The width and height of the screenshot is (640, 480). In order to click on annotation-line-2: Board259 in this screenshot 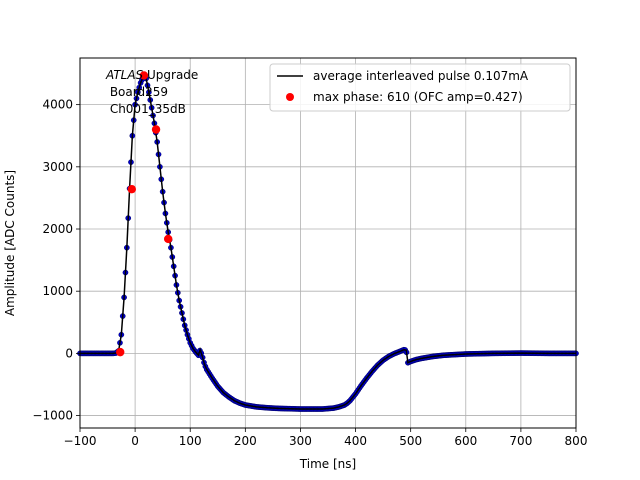, I will do `click(137, 92)`.